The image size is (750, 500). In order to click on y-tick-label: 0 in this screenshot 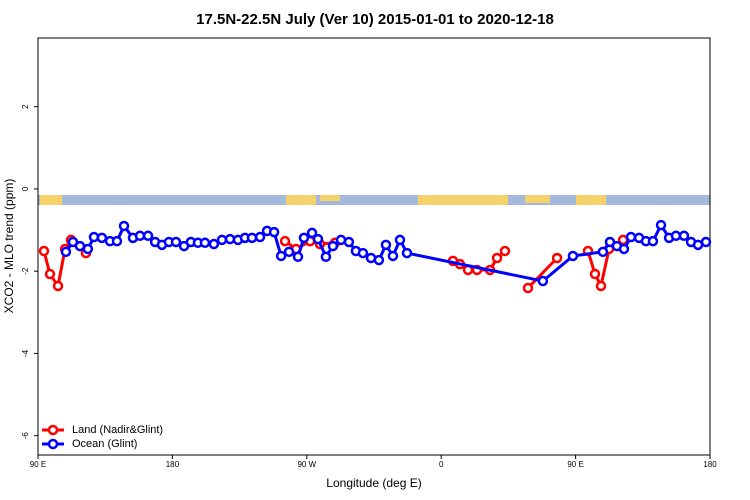, I will do `click(25, 188)`.